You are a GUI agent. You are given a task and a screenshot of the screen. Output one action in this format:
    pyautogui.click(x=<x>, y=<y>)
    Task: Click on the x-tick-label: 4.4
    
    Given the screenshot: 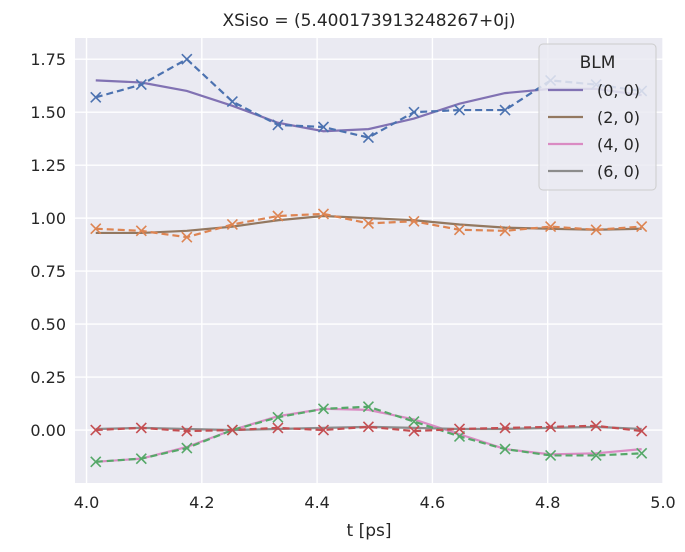 What is the action you would take?
    pyautogui.click(x=316, y=502)
    